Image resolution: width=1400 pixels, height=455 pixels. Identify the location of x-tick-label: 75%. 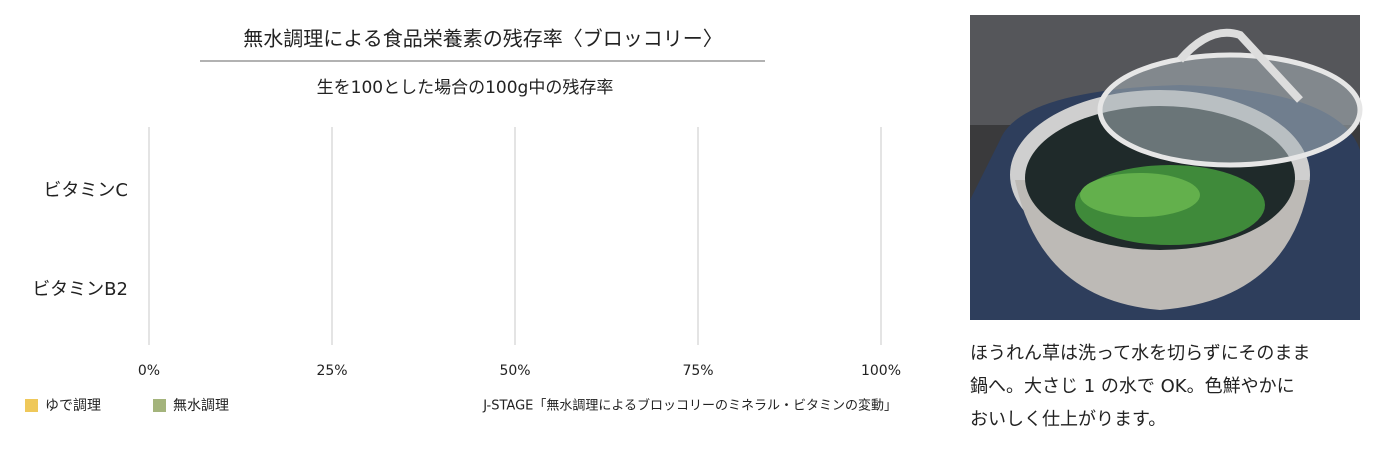
(697, 371).